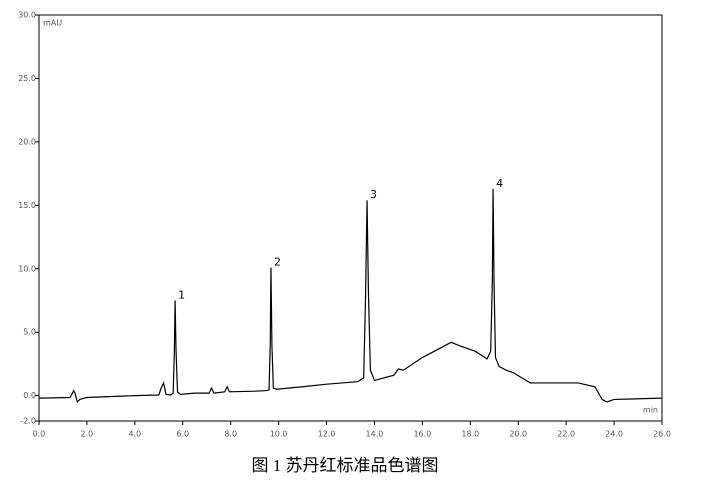 Image resolution: width=711 pixels, height=491 pixels. I want to click on caption: 图 1 苏丹红标准品色谱图, so click(345, 465).